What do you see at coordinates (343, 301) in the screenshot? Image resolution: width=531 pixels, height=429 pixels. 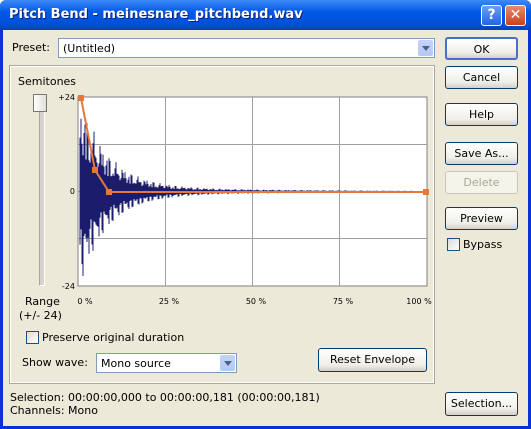 I see `x-label: 75 %` at bounding box center [343, 301].